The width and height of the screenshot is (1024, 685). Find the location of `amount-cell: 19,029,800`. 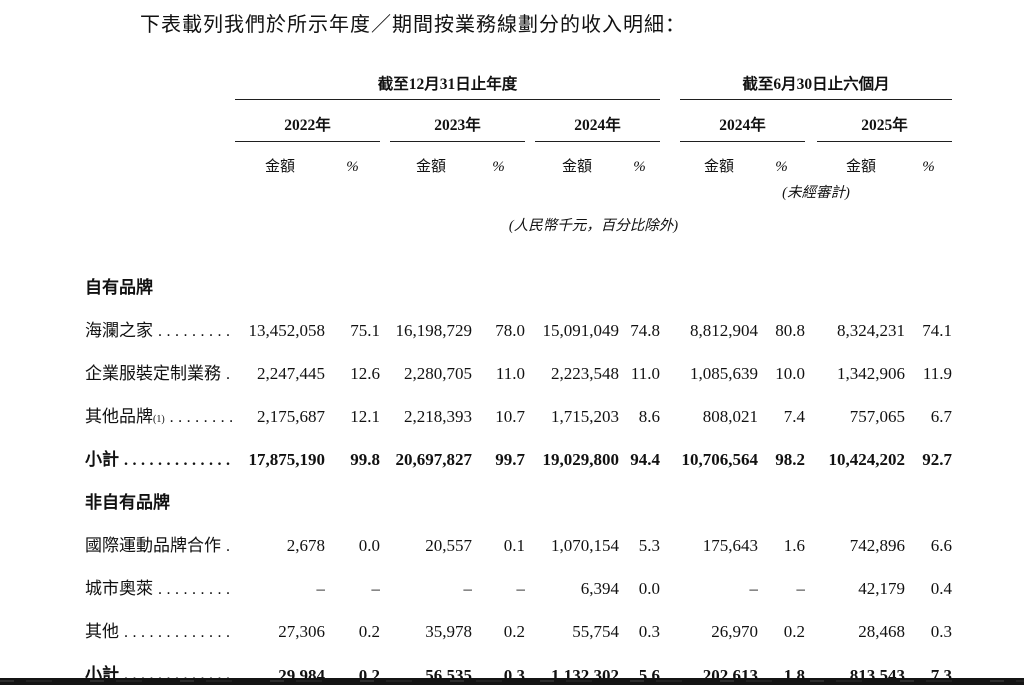

amount-cell: 19,029,800 is located at coordinates (581, 459).